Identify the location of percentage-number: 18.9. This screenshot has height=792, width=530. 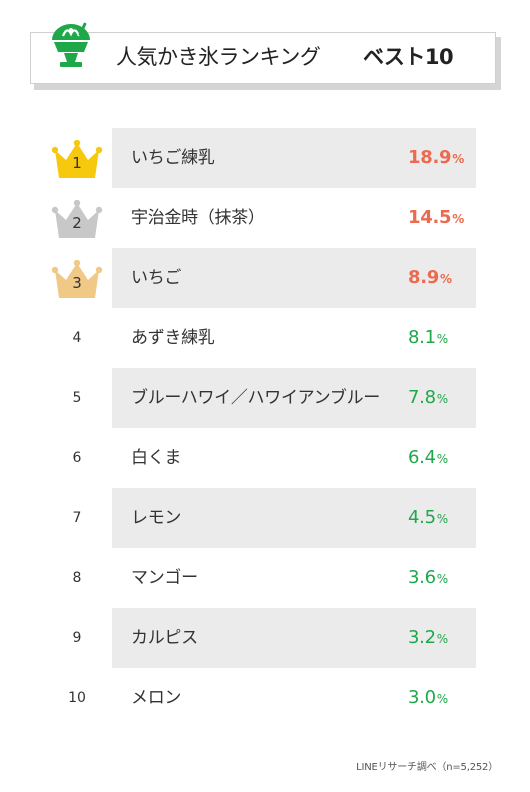
(430, 157).